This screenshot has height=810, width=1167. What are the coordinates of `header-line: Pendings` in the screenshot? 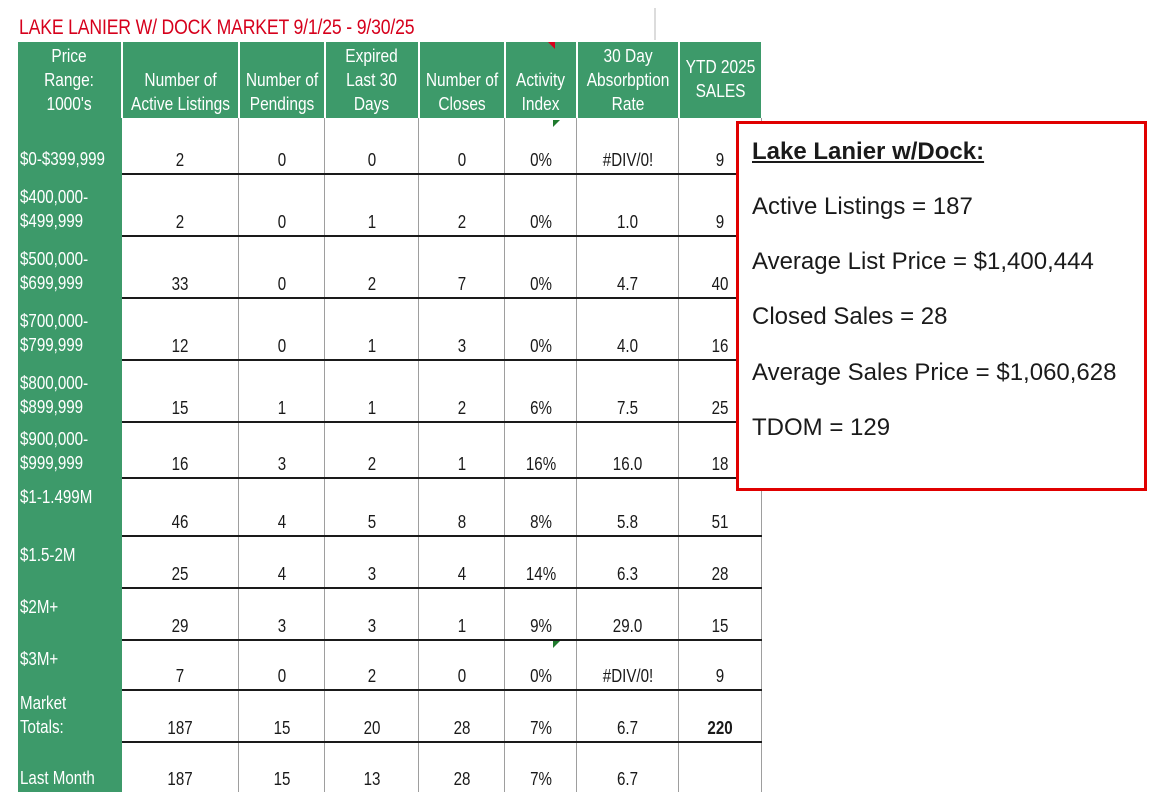 It's located at (281, 104).